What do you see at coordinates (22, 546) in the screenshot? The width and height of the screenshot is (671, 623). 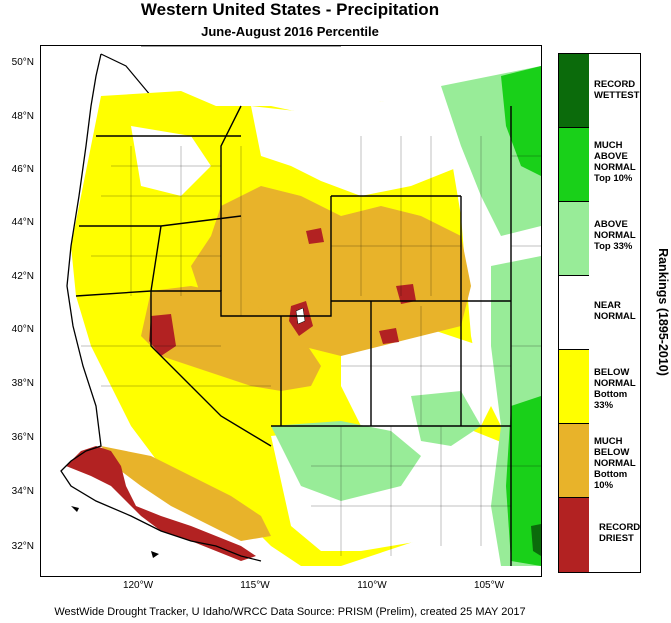 I see `lat-label-32: 32°N` at bounding box center [22, 546].